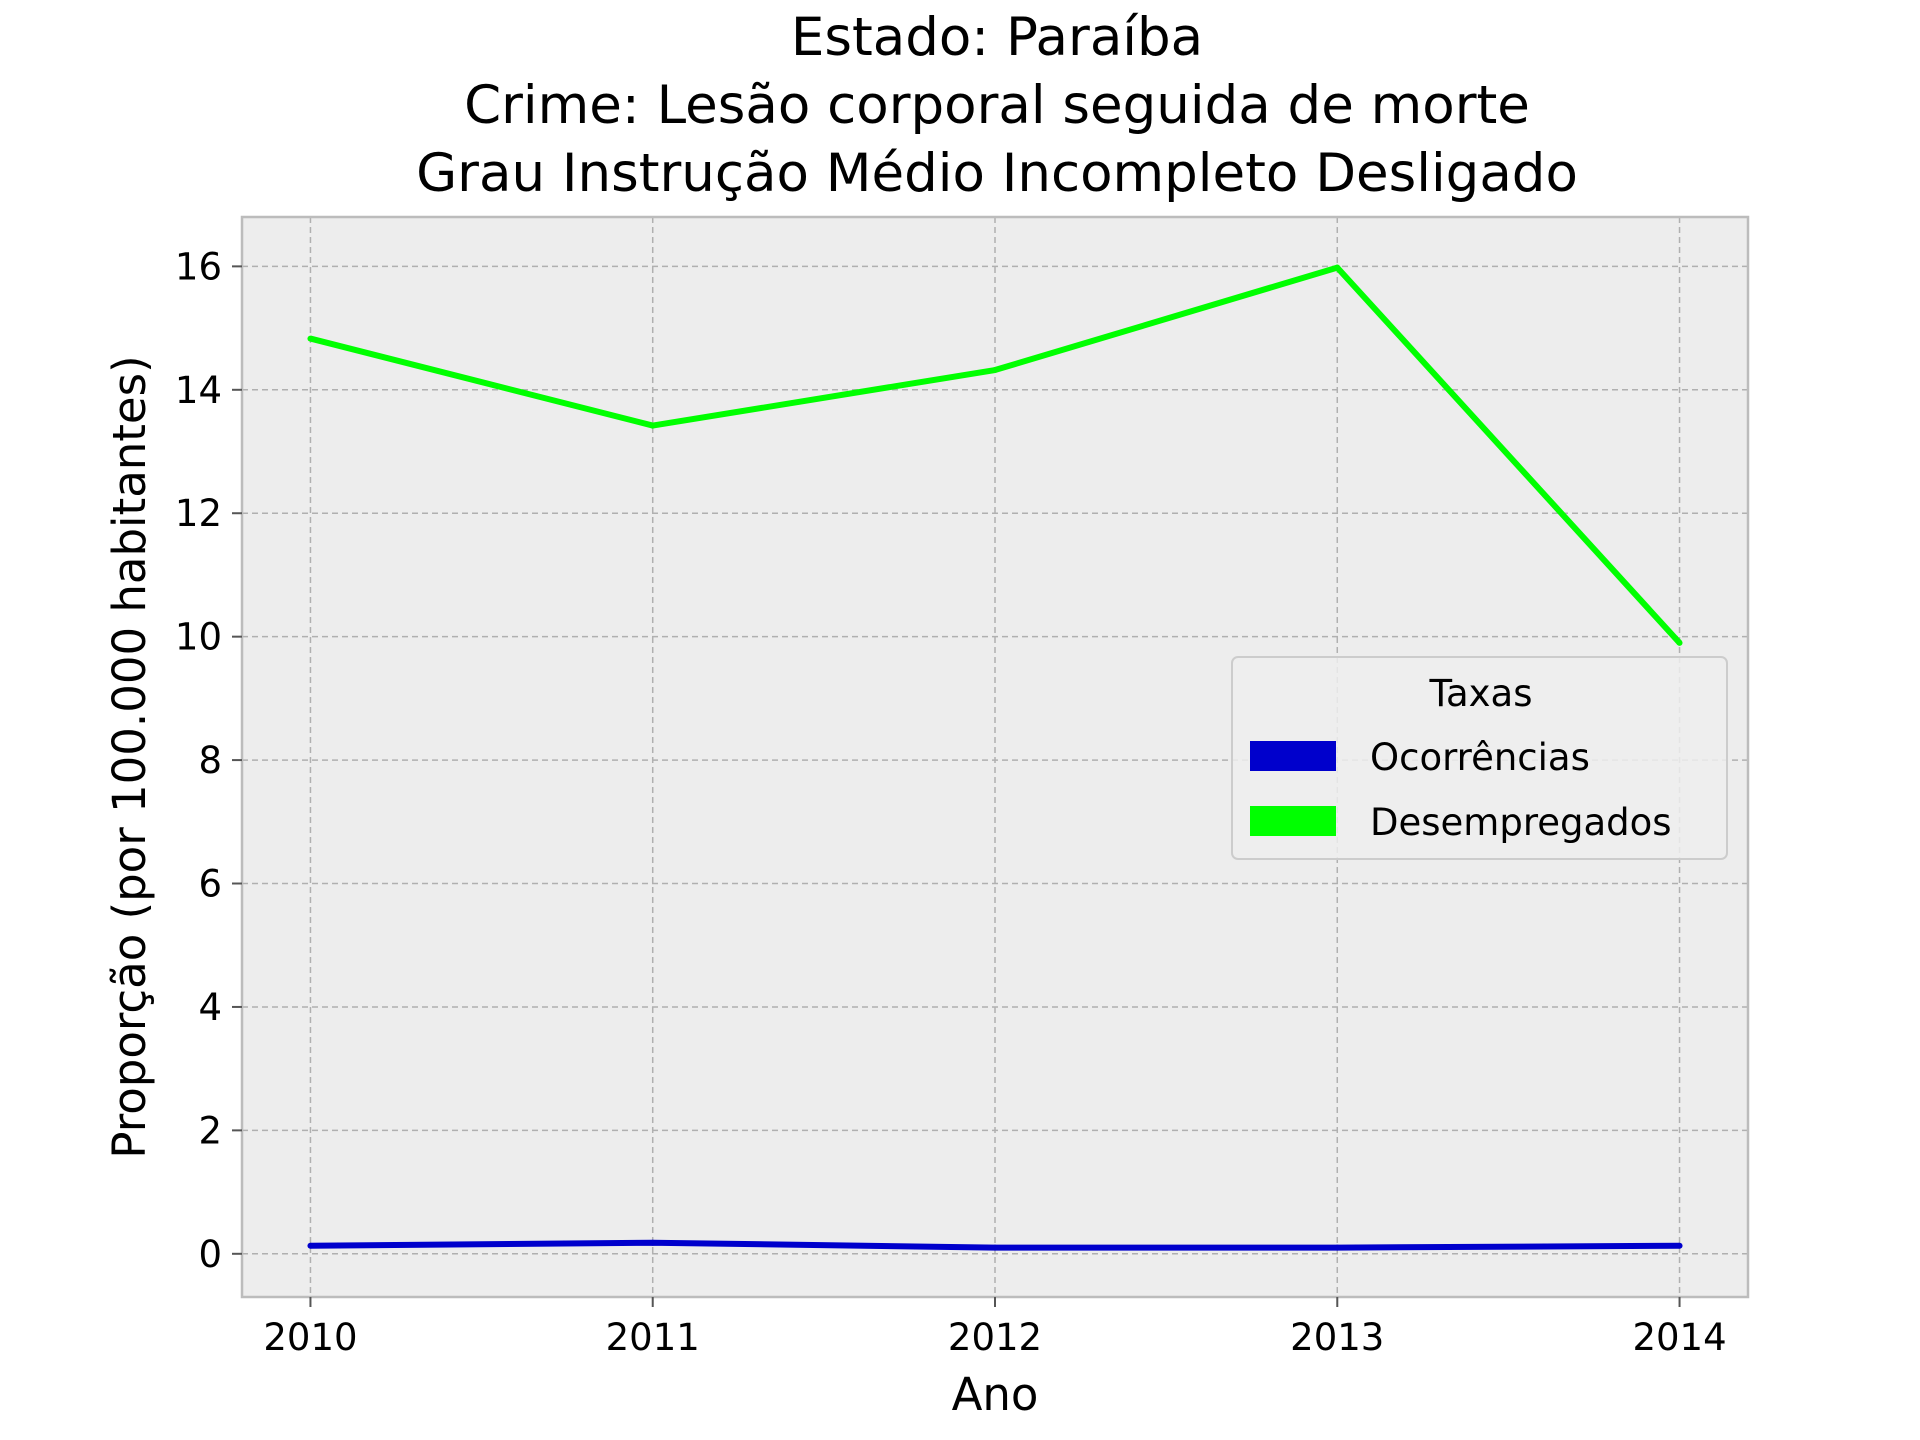 The width and height of the screenshot is (1920, 1440). I want to click on y-tick-label: 16, so click(198, 266).